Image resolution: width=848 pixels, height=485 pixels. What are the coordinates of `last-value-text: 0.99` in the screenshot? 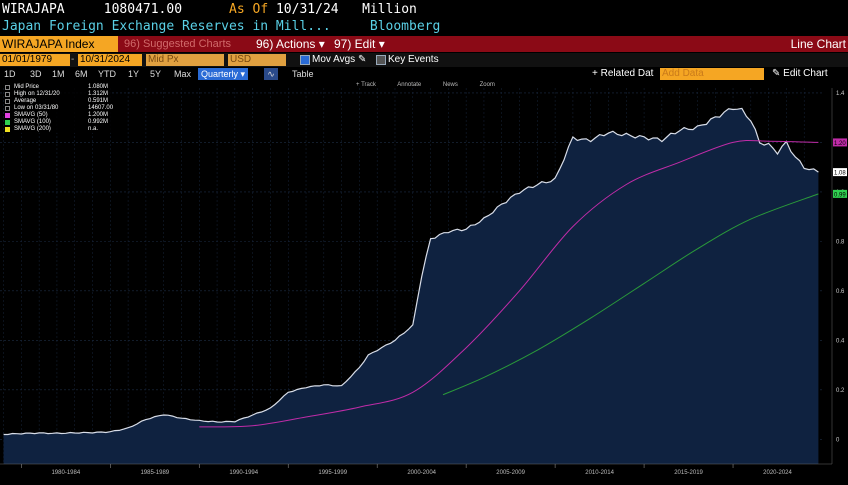 It's located at (840, 195).